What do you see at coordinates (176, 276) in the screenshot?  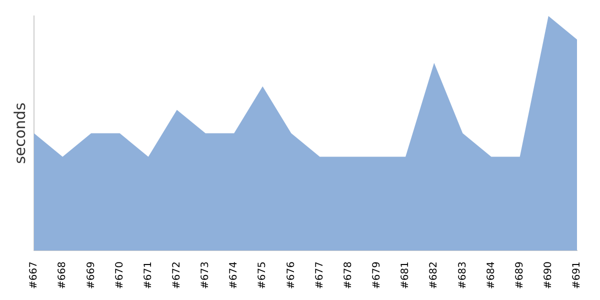 I see `x-tick-label: #672` at bounding box center [176, 276].